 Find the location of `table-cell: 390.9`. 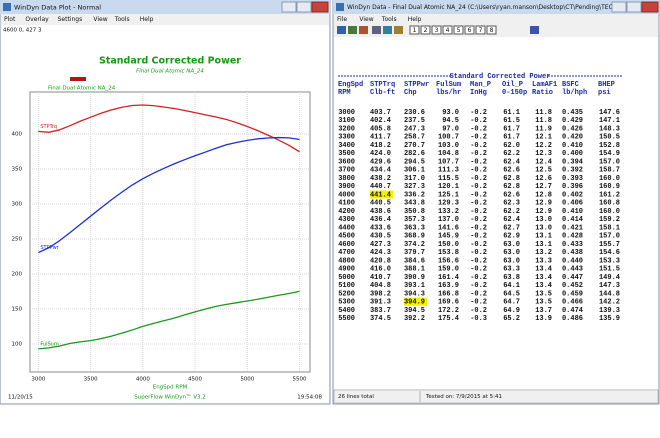

table-cell: 390.9 is located at coordinates (414, 278).